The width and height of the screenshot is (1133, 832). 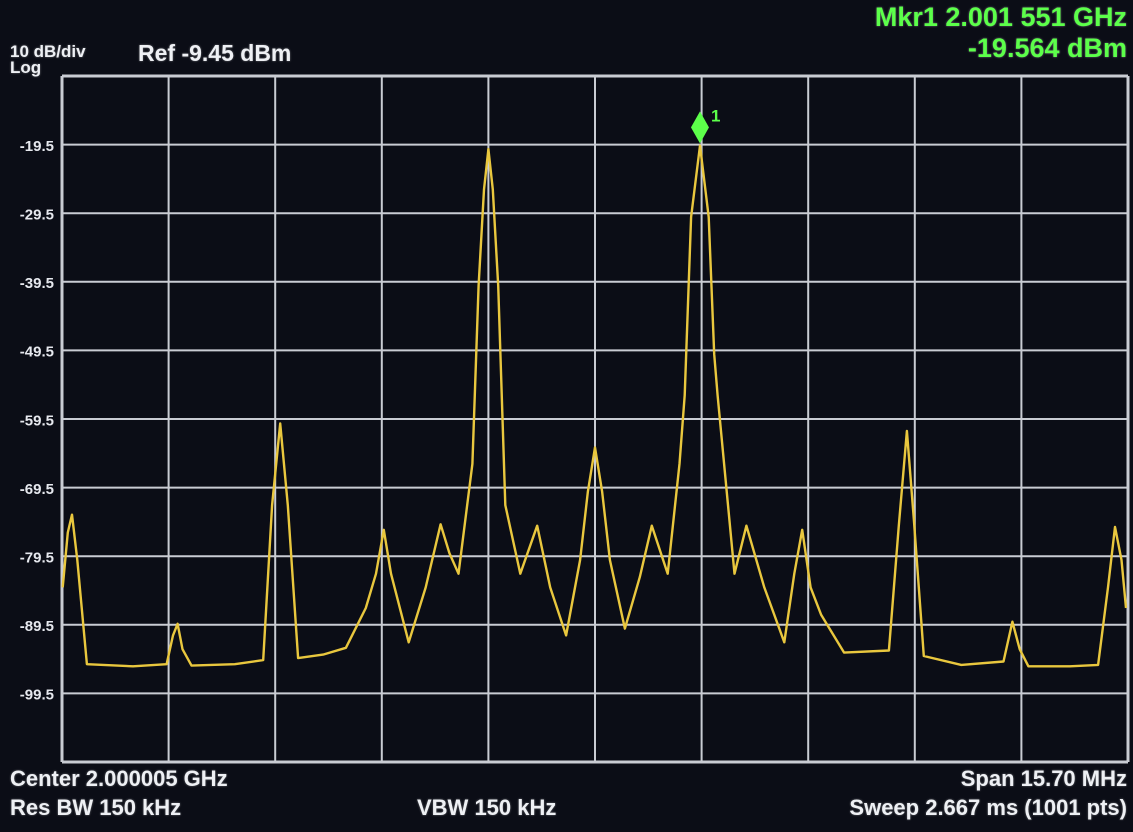 I want to click on sweep-time: Sweep 2.667 ms (1001 pts), so click(x=988, y=807).